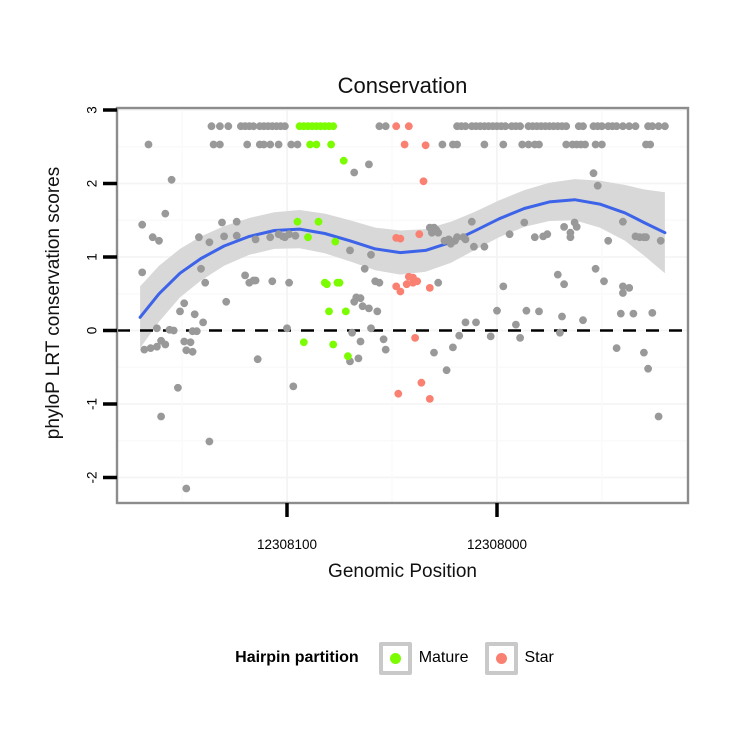 Image resolution: width=750 pixels, height=750 pixels. What do you see at coordinates (92, 184) in the screenshot?
I see `y-tick-2: 2` at bounding box center [92, 184].